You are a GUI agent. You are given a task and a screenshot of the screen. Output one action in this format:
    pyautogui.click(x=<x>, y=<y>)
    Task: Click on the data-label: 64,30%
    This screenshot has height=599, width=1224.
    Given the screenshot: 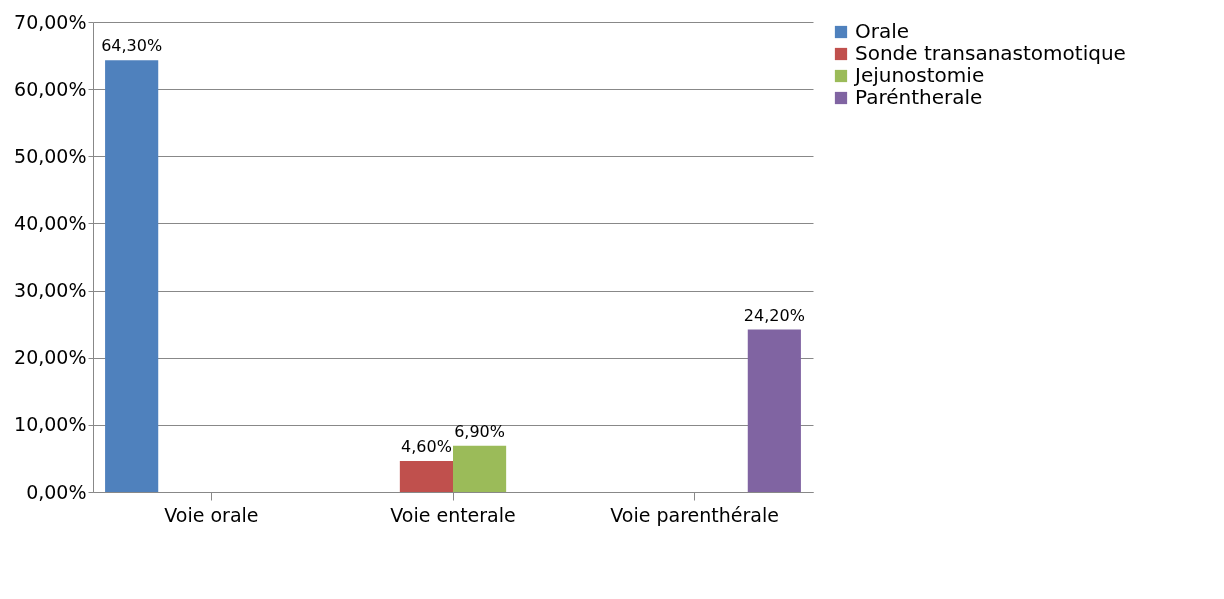 What is the action you would take?
    pyautogui.click(x=132, y=46)
    